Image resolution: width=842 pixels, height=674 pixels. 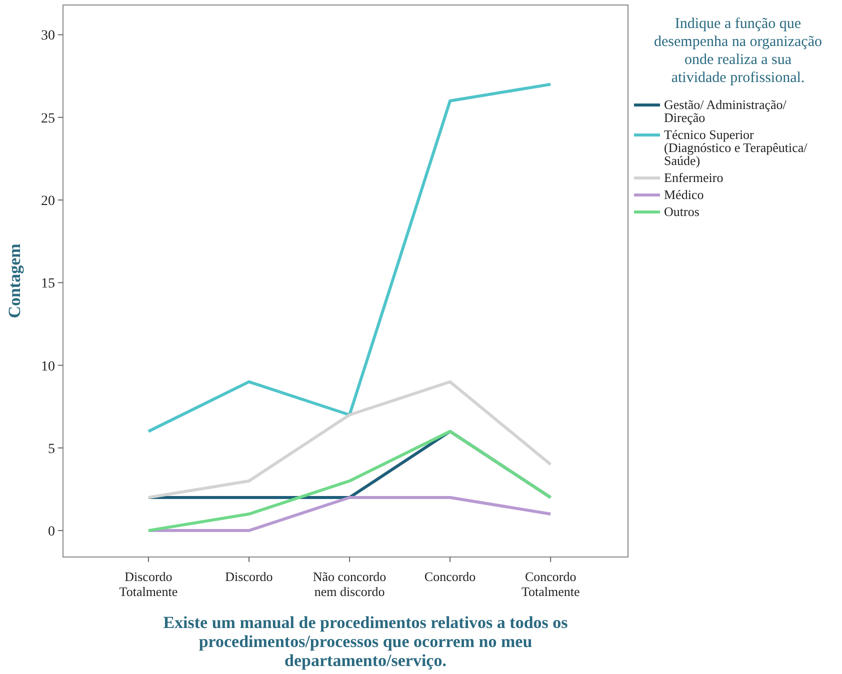 What do you see at coordinates (51, 532) in the screenshot?
I see `y-tick-label: 0` at bounding box center [51, 532].